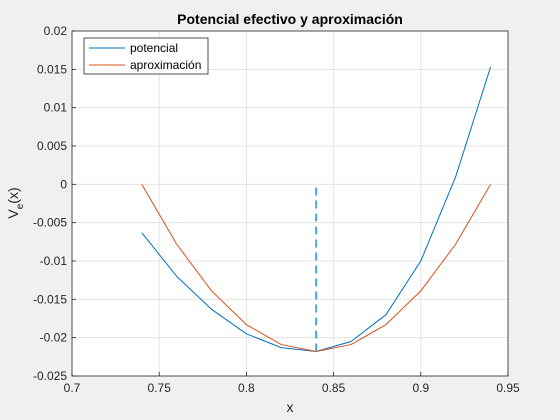 The height and width of the screenshot is (420, 560). Describe the element at coordinates (52, 146) in the screenshot. I see `y-tick-label: 0.005` at that location.